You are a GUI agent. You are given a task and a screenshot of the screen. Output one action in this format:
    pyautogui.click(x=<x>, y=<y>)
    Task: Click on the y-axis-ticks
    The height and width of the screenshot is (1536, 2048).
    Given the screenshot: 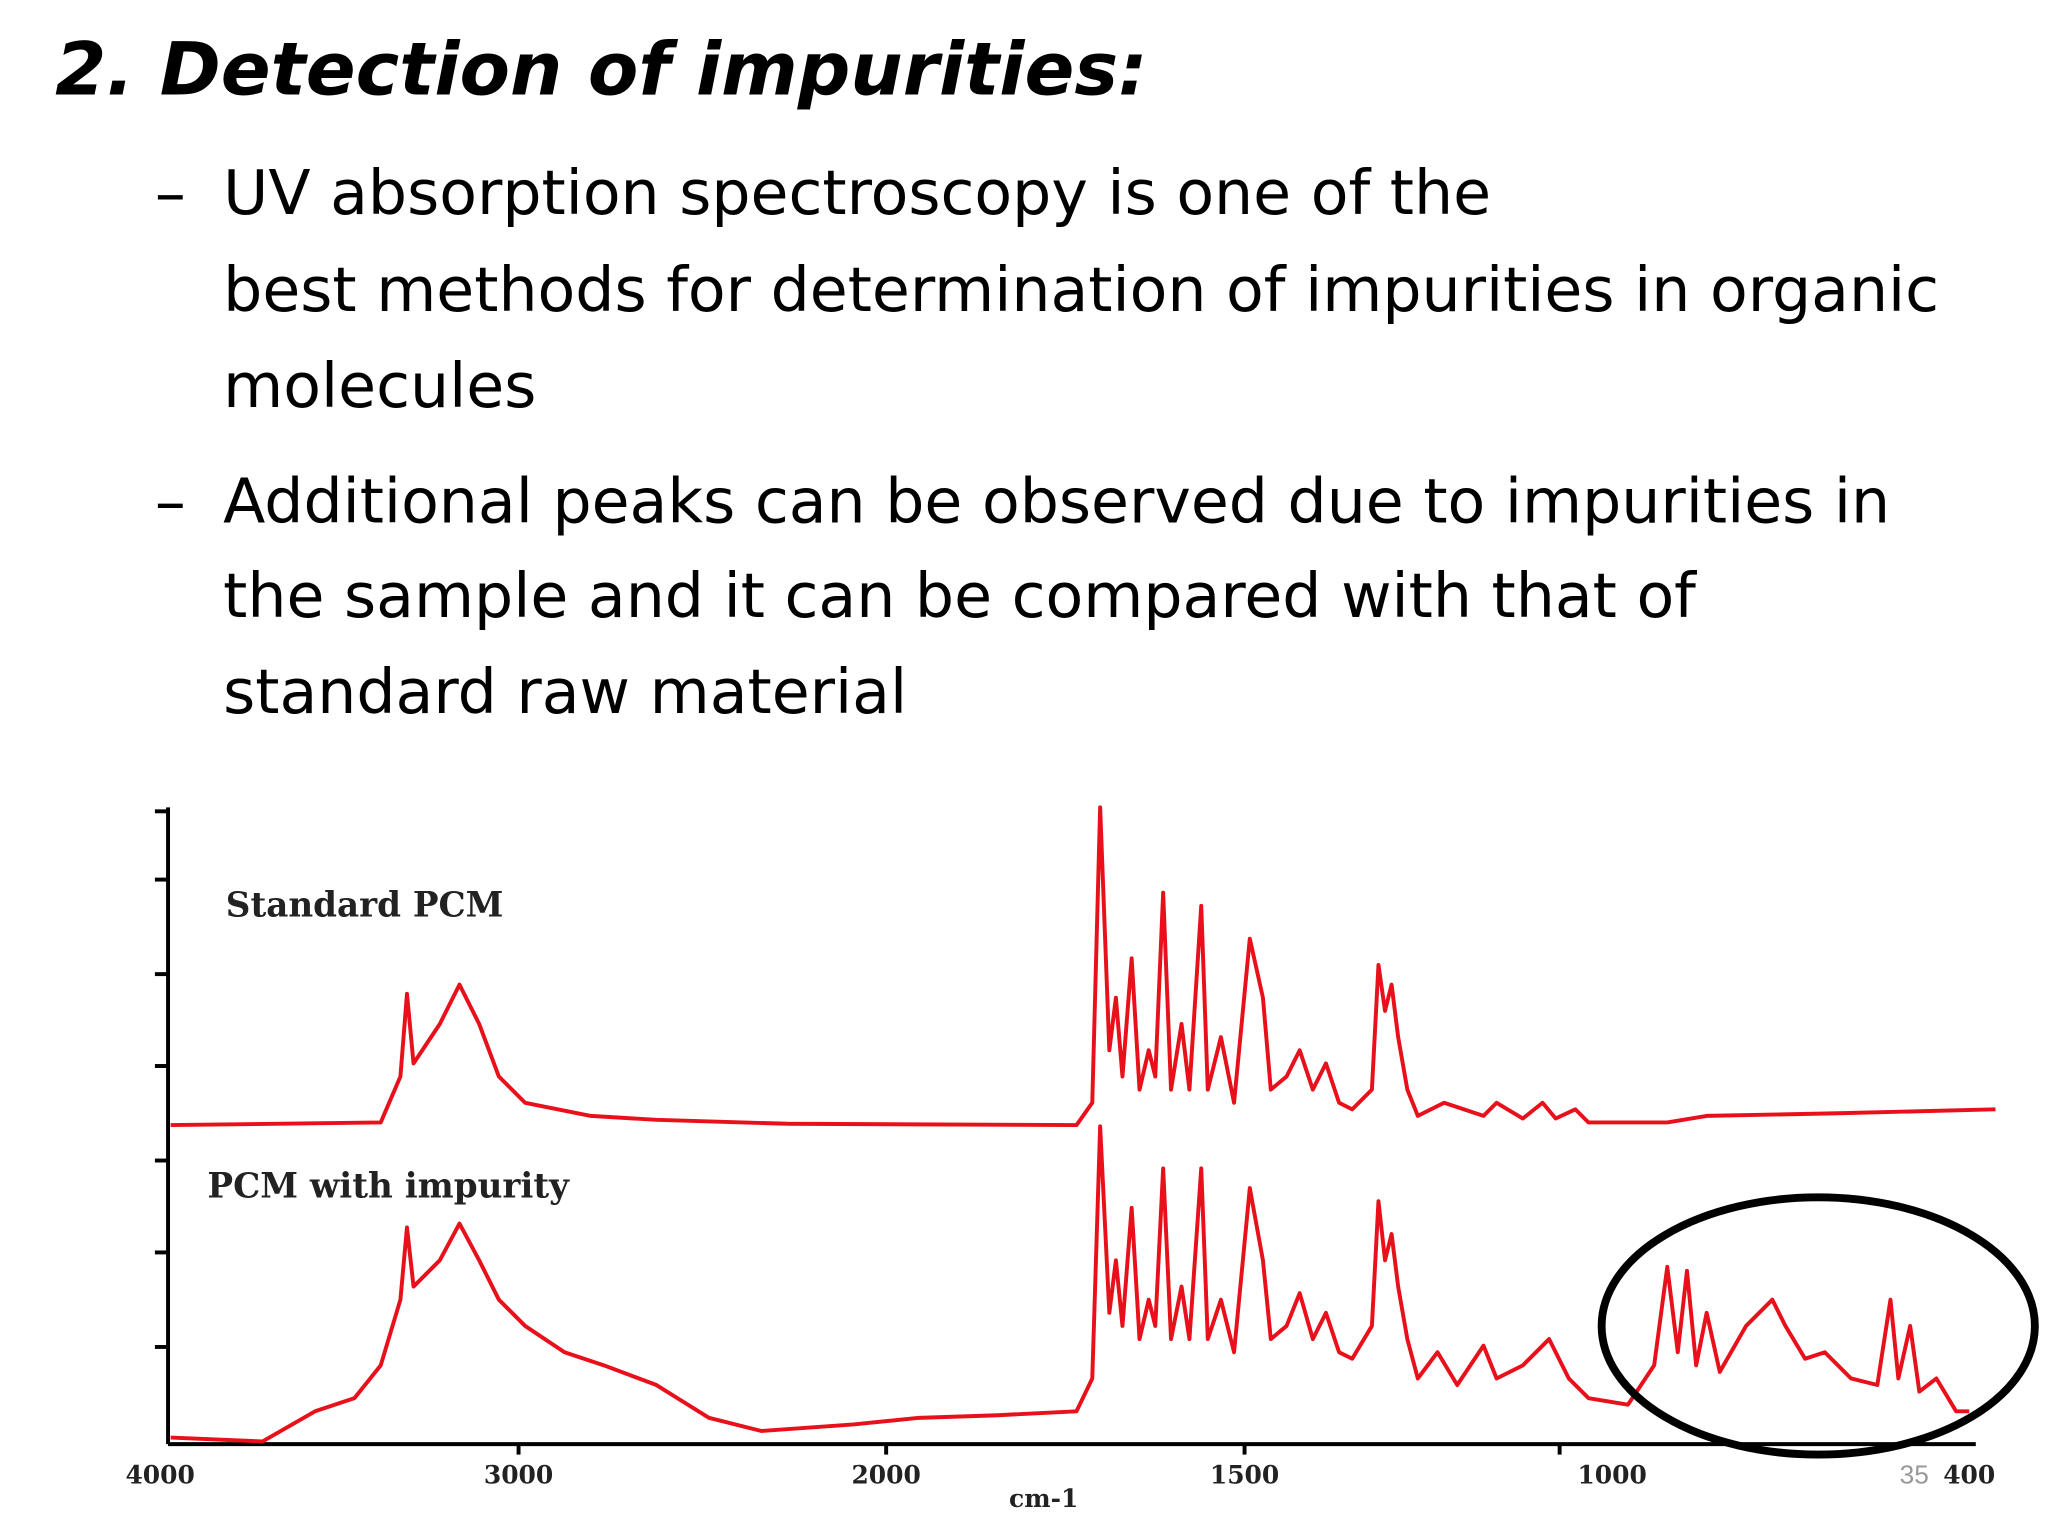 What is the action you would take?
    pyautogui.click(x=161, y=1079)
    